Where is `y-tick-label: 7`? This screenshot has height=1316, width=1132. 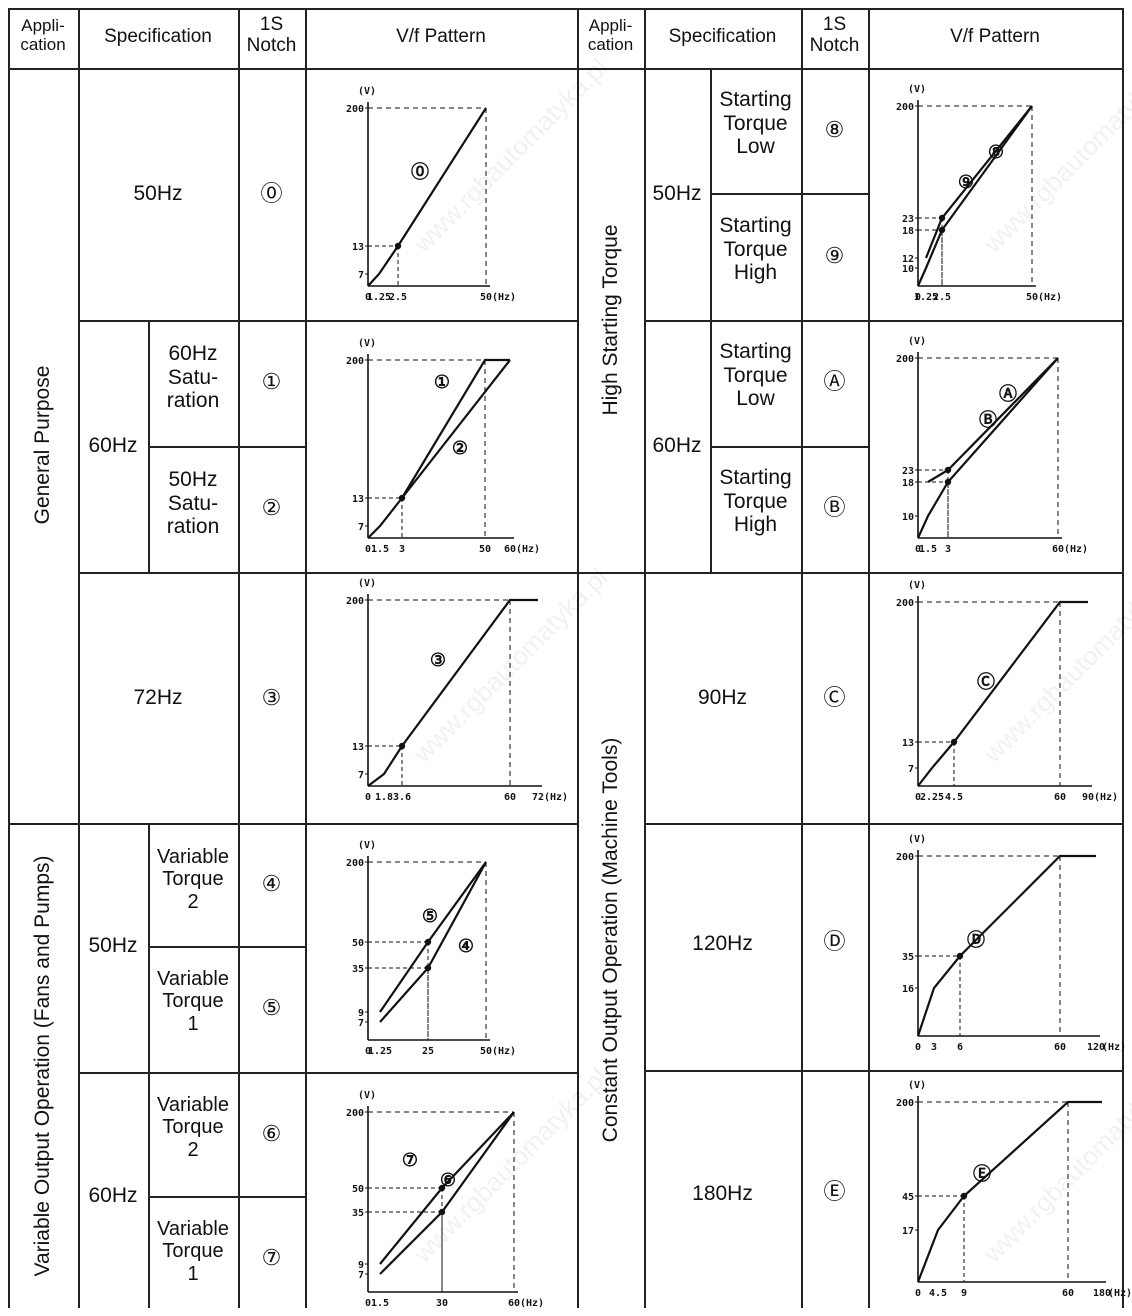 y-tick-label: 7 is located at coordinates (361, 527).